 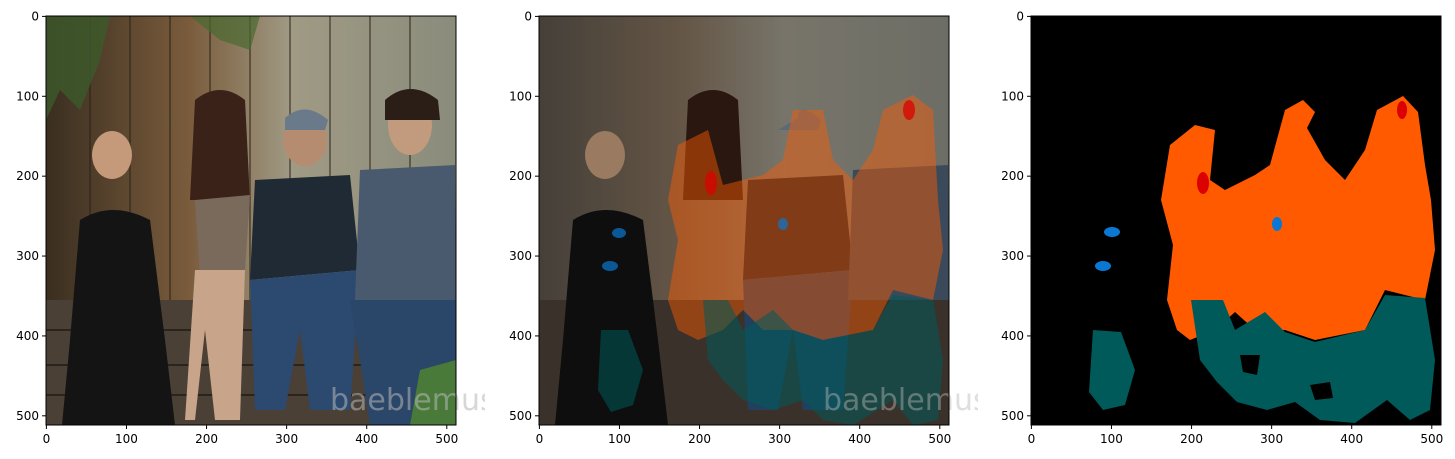 I want to click on watermark-text-overlay: baeblemusic, so click(x=900, y=400).